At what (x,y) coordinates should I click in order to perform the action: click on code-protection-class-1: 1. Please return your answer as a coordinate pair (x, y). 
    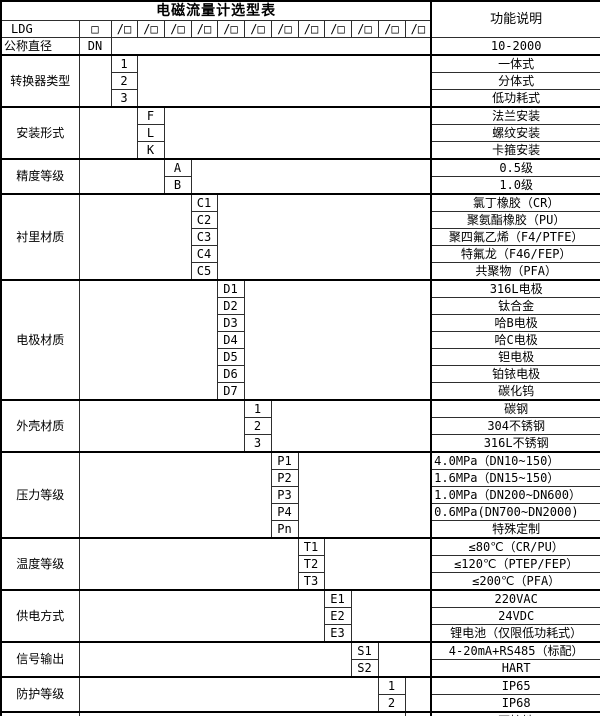
    Looking at the image, I should click on (391, 685).